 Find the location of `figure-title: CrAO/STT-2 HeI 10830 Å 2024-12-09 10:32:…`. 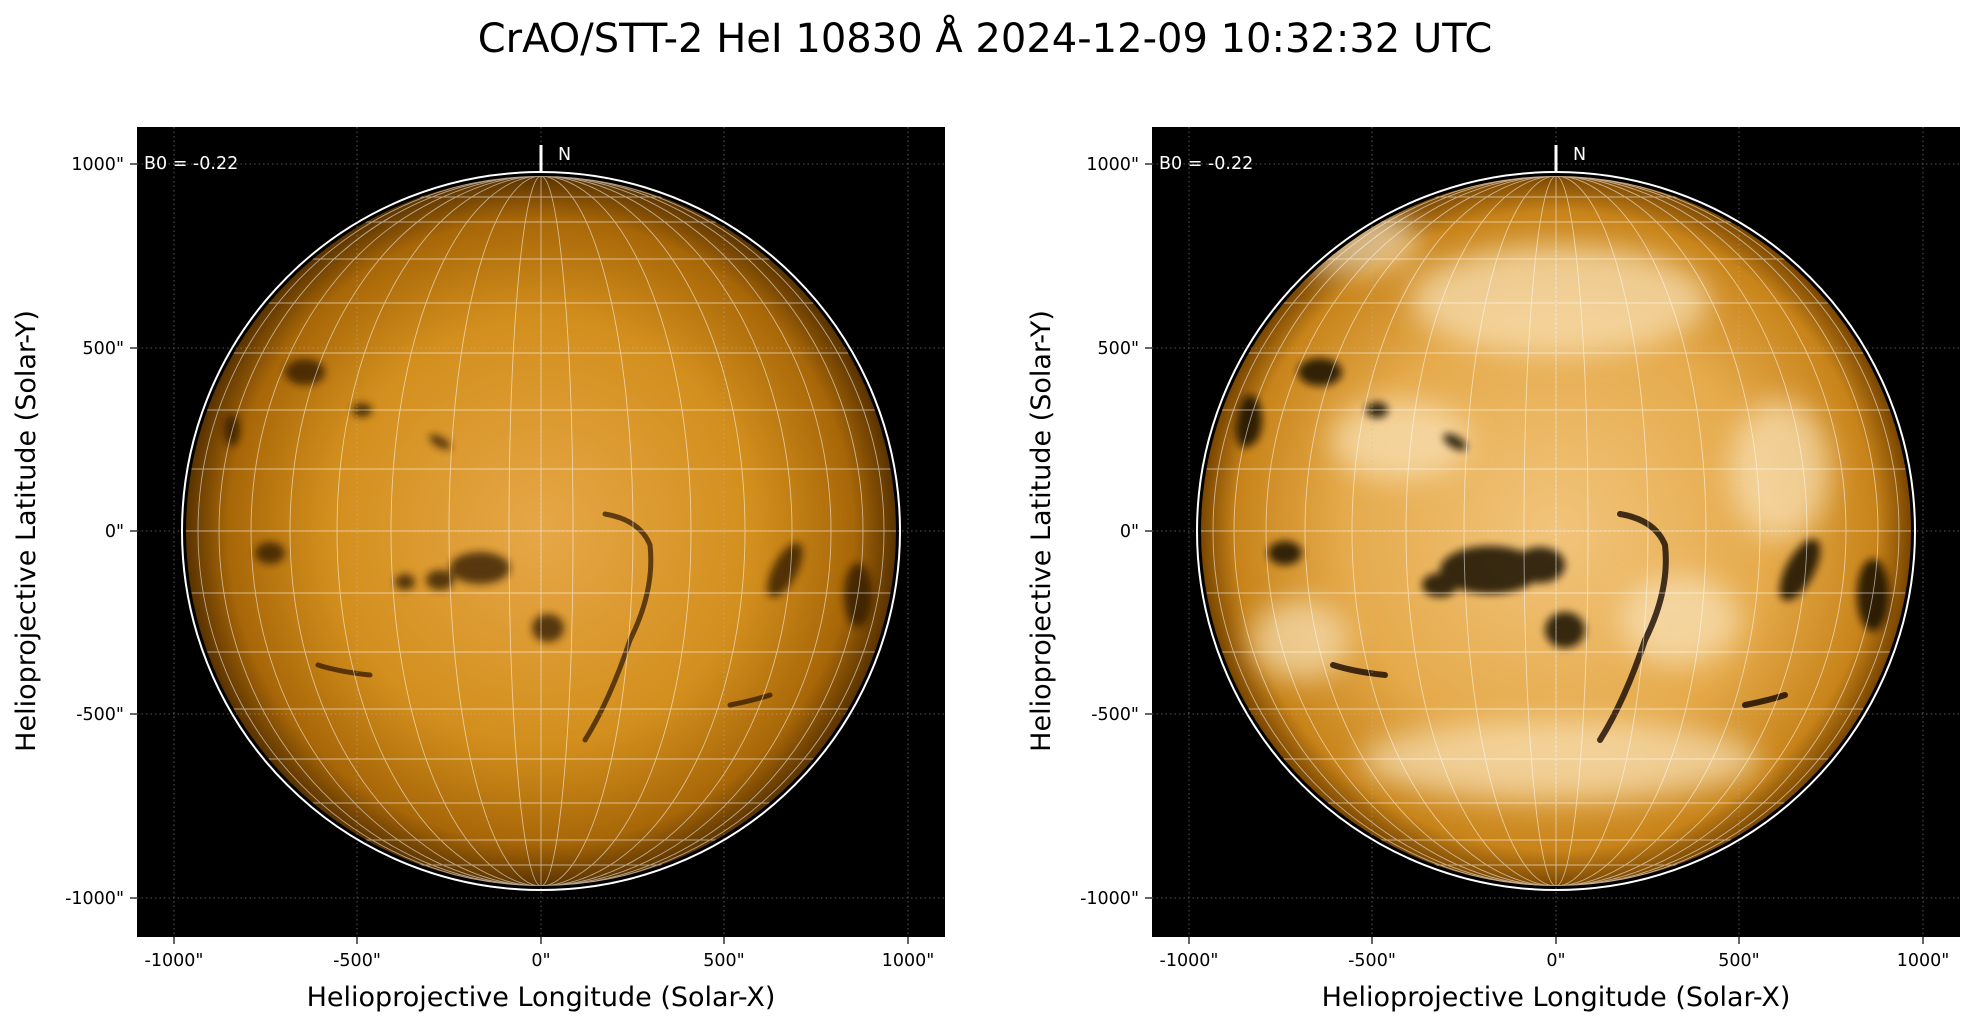

figure-title: CrAO/STT-2 HeI 10830 Å 2024-12-09 10:32:… is located at coordinates (985, 38).